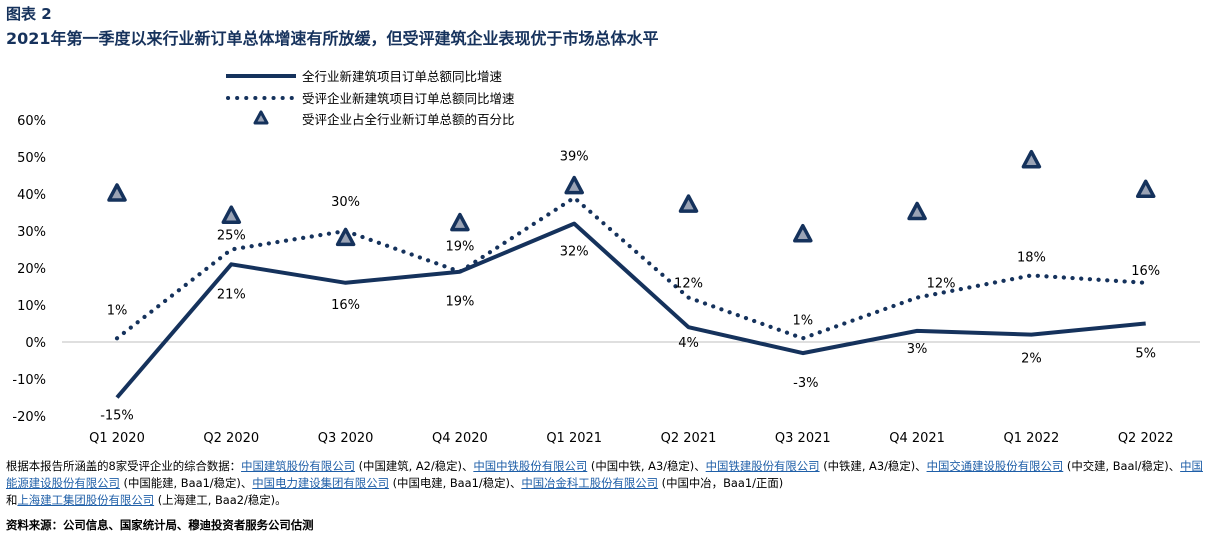  I want to click on x-tick-label: Q4 2021, so click(917, 438).